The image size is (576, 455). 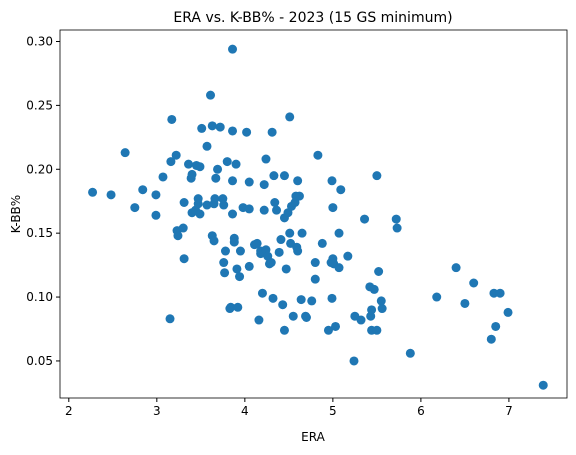 I want to click on y-axis-label: K-BB%, so click(x=16, y=214).